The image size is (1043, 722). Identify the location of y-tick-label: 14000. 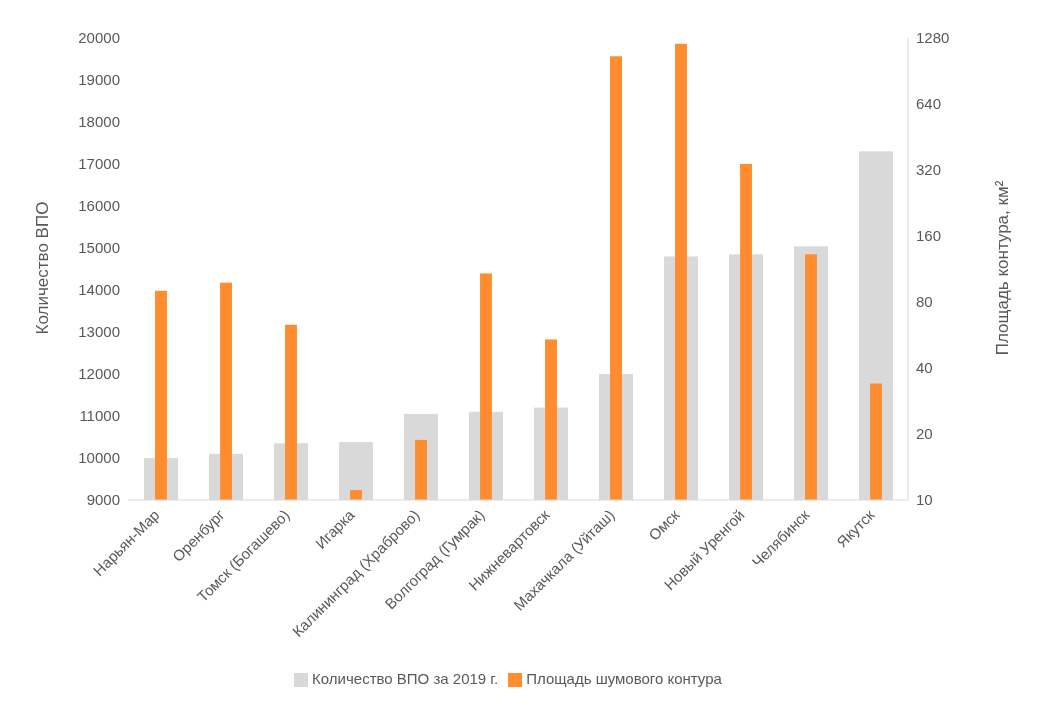
(99, 290).